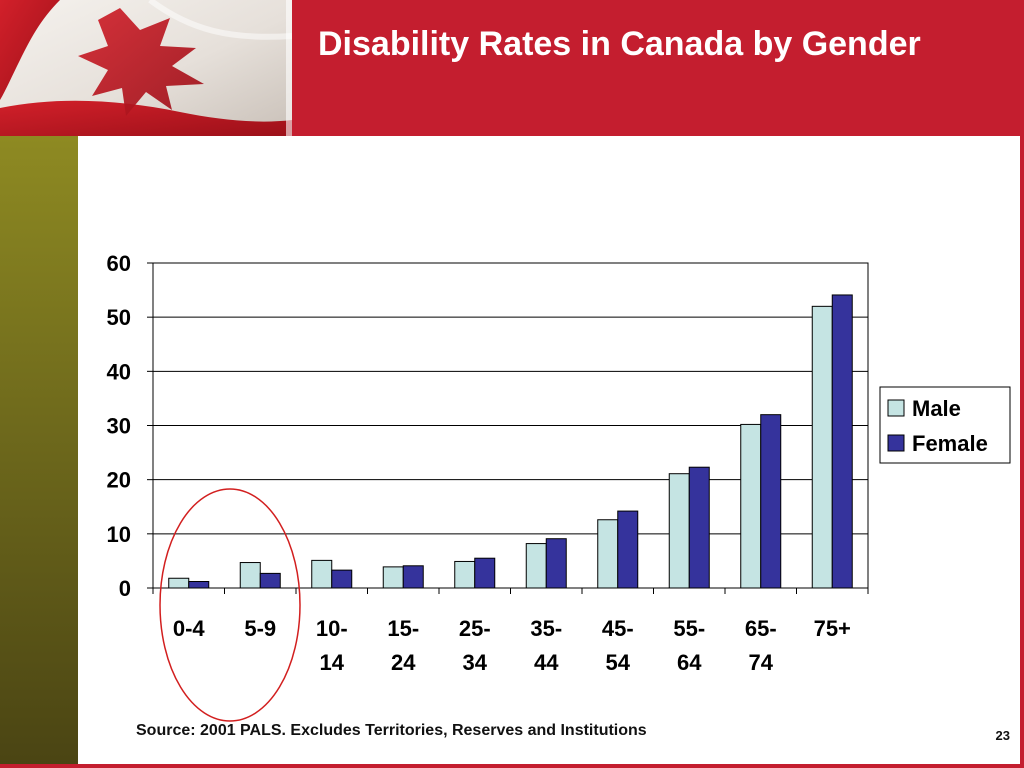  What do you see at coordinates (842, 441) in the screenshot?
I see `bar-female-75+` at bounding box center [842, 441].